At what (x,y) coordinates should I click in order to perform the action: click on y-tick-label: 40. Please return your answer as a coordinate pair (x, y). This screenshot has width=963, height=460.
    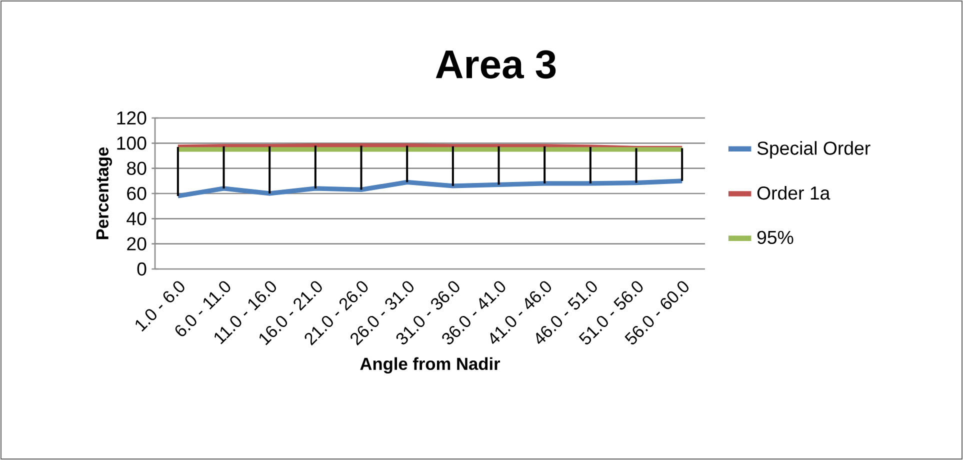
    Looking at the image, I should click on (136, 219).